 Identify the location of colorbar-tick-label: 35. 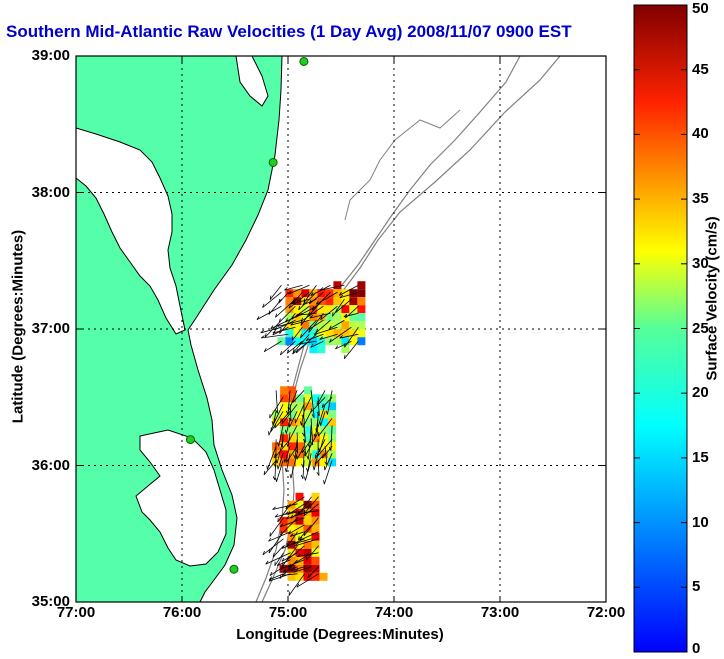
(700, 199).